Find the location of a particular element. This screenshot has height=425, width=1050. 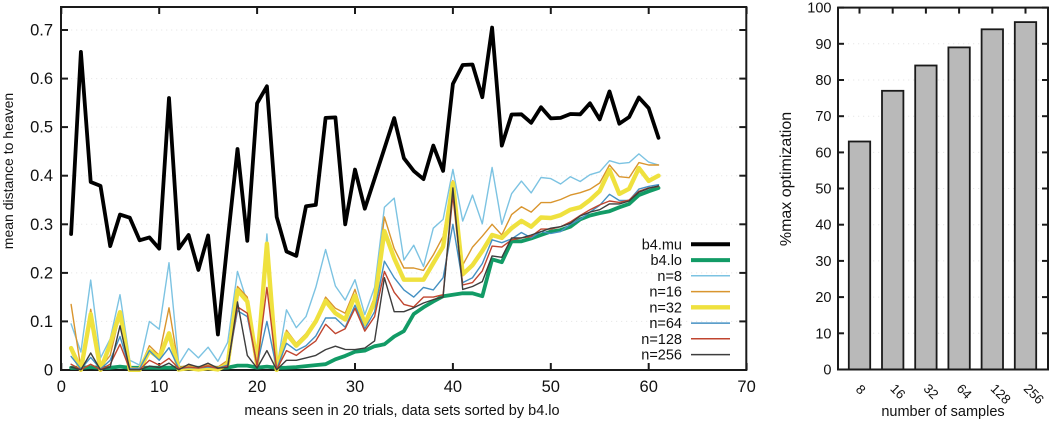

svg-text: 0.5 is located at coordinates (41, 128).